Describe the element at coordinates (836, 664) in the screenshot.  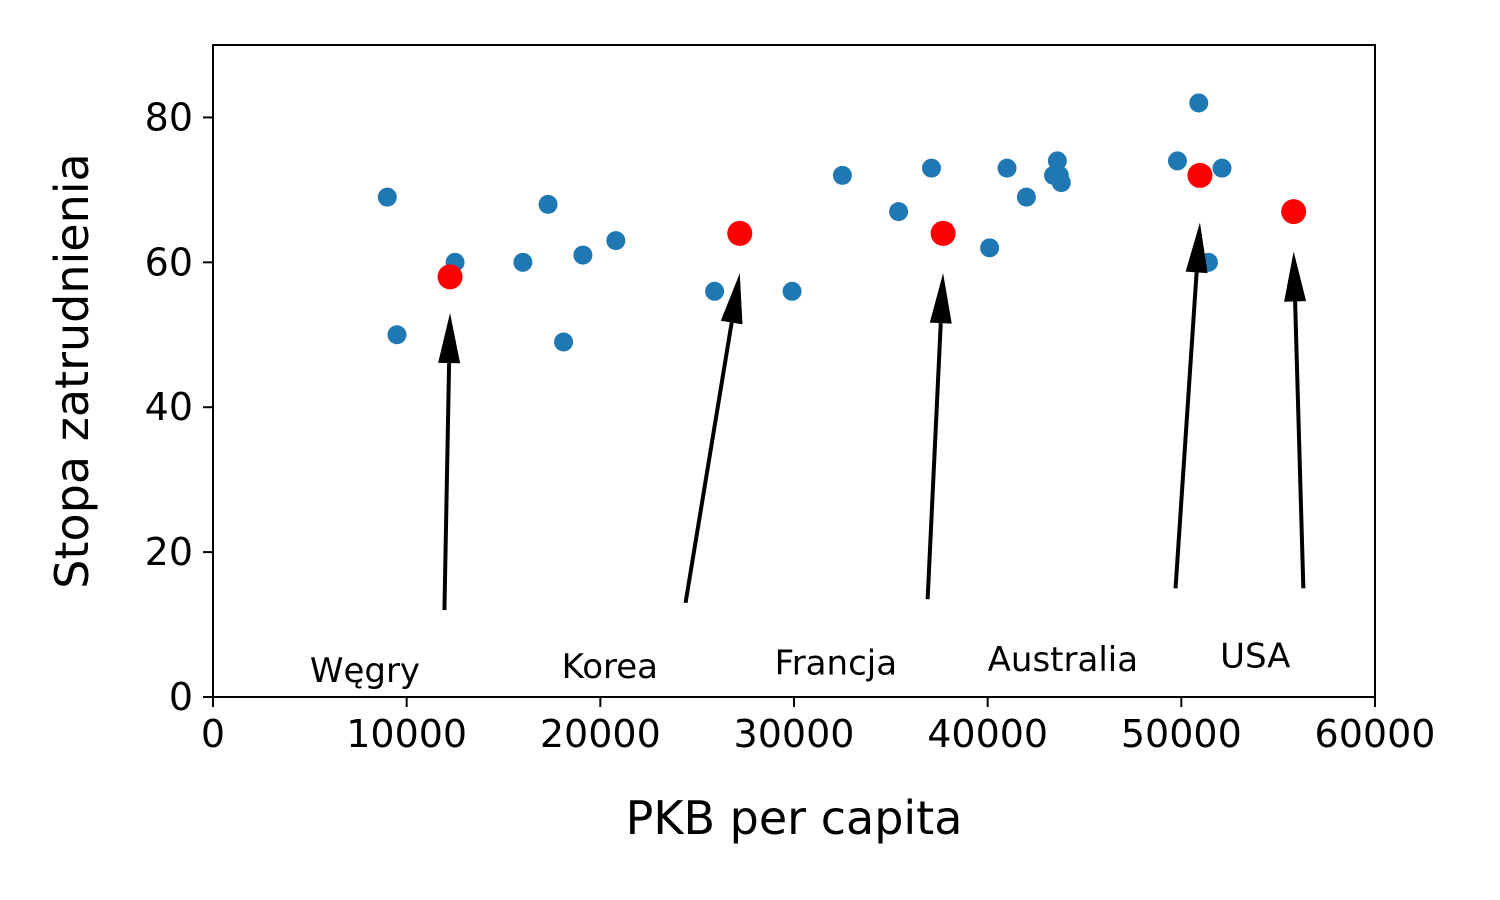
I see `annotation-label: Francja` at that location.